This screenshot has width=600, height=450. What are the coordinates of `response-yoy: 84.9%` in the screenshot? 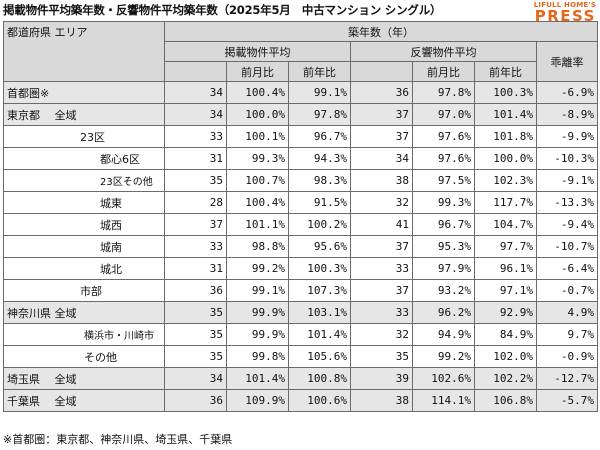 It's located at (505, 334).